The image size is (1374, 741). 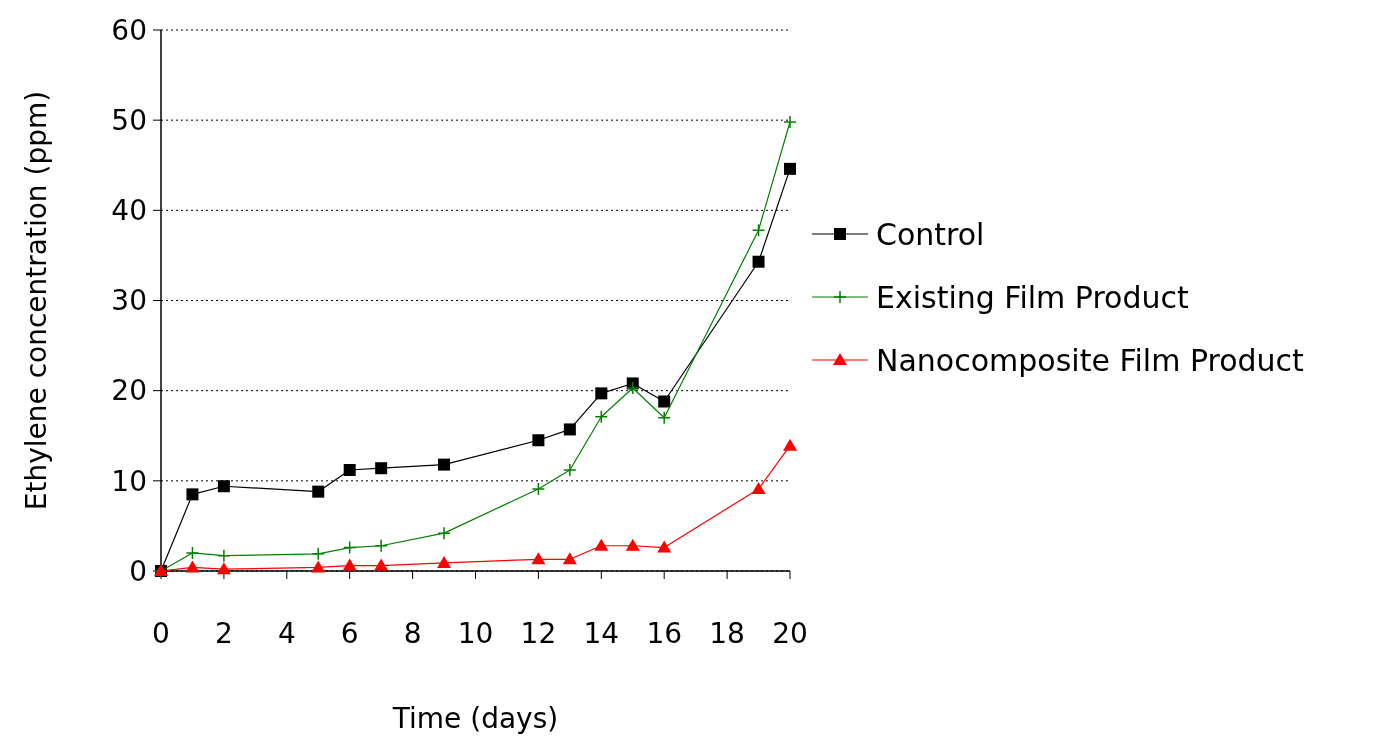 I want to click on legend-label: Existing Film Product, so click(x=1033, y=297).